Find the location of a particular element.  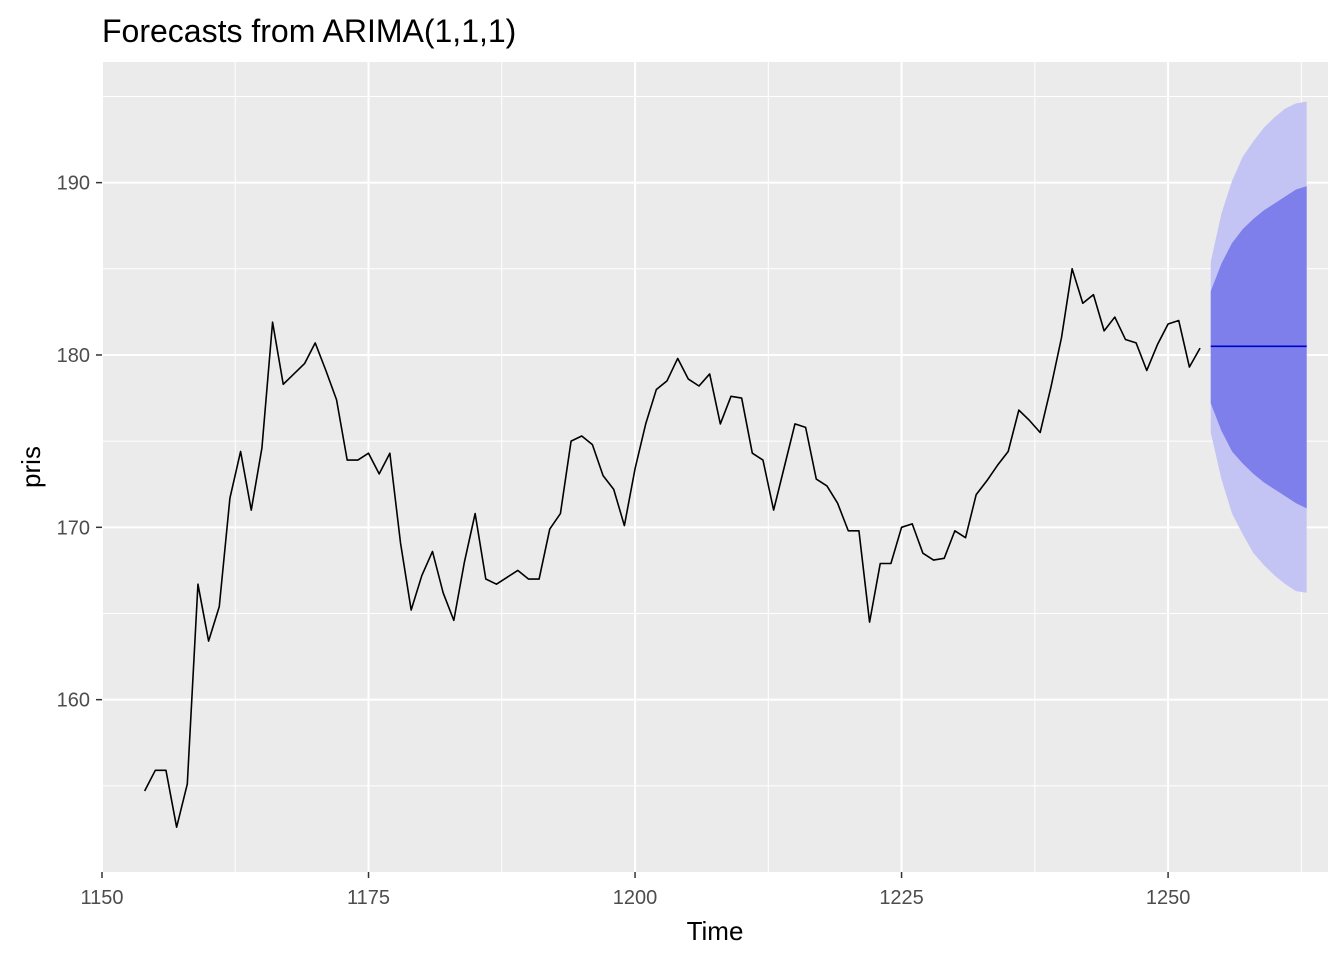

x-axis: 1150 1175 1200 1225 1250 is located at coordinates (635, 890).